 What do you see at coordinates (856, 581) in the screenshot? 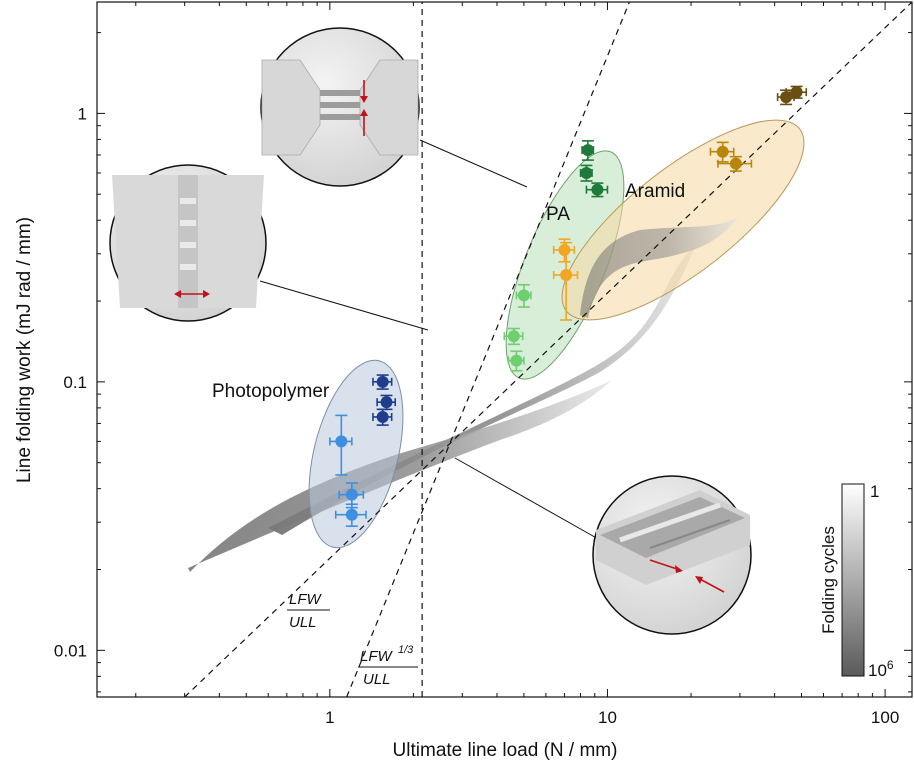
I see `colorbar: 1 106 Folding cycles` at bounding box center [856, 581].